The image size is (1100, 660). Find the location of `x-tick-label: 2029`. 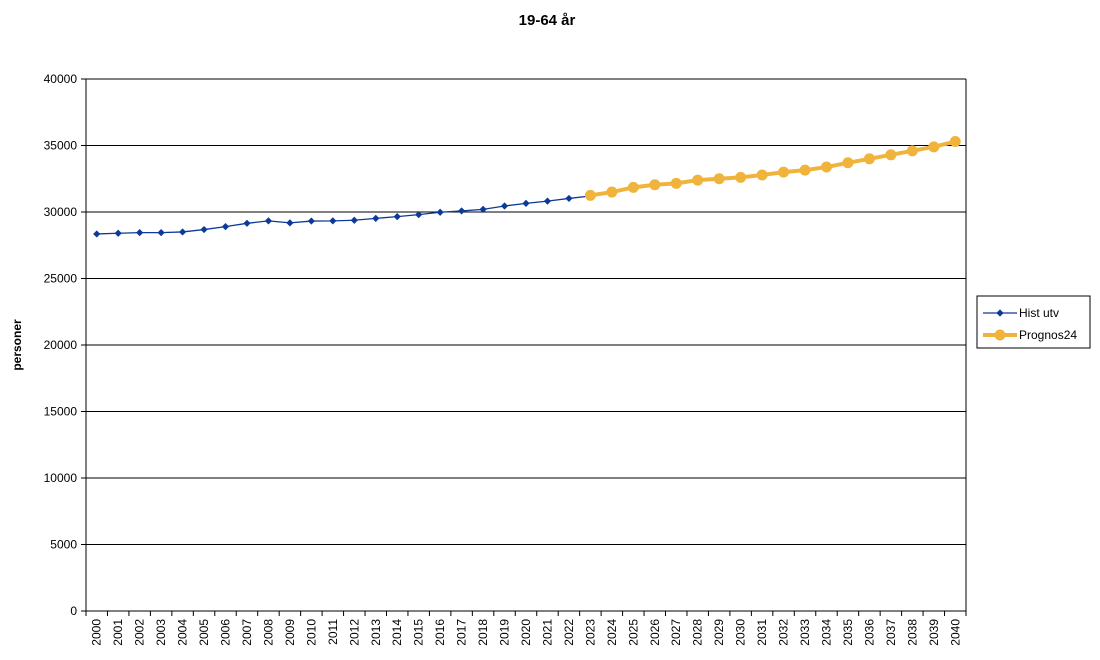

x-tick-label: 2029 is located at coordinates (719, 632).